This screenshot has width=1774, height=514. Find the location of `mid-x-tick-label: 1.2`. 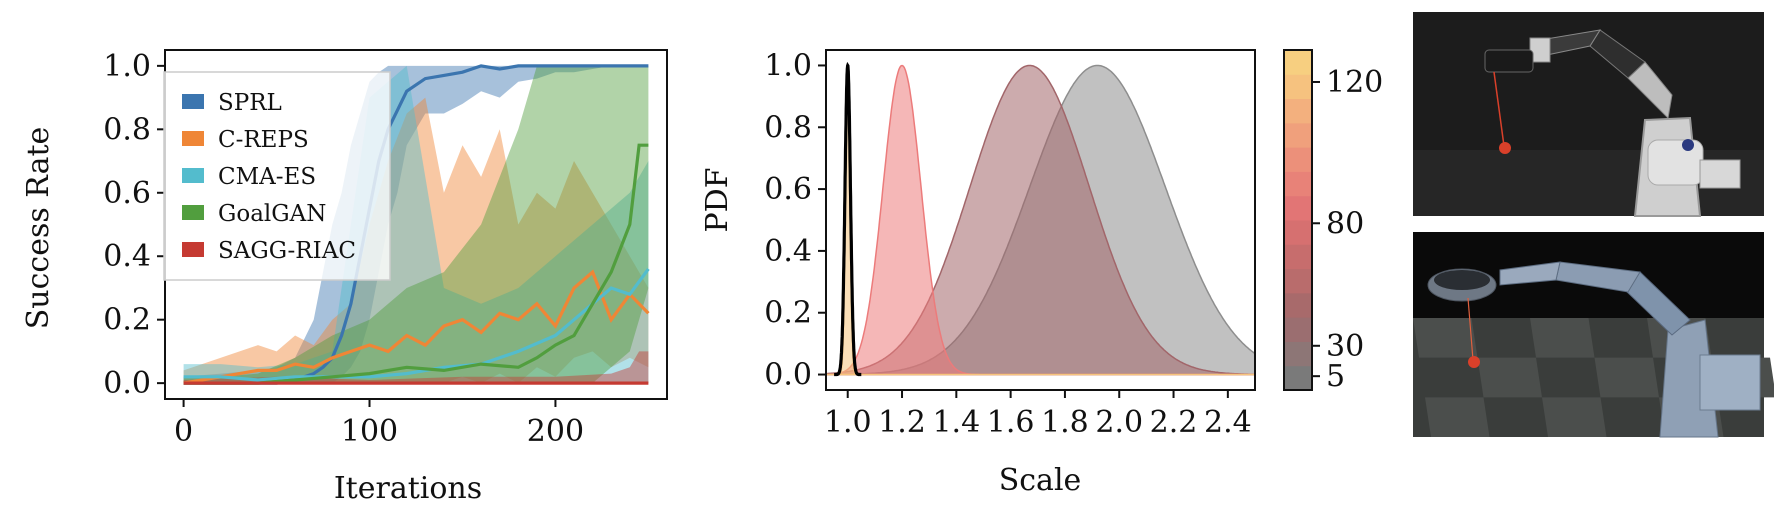

mid-x-tick-label: 1.2 is located at coordinates (902, 422).